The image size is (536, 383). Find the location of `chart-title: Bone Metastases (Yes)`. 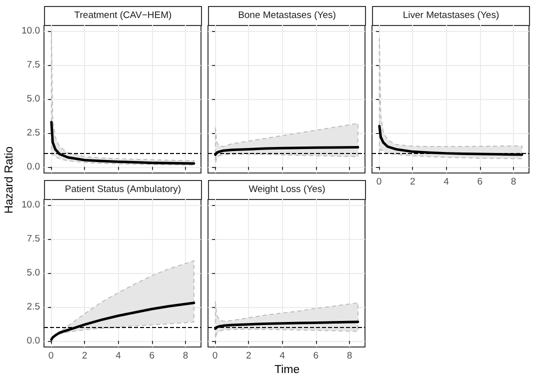

chart-title: Bone Metastases (Yes) is located at coordinates (287, 16).